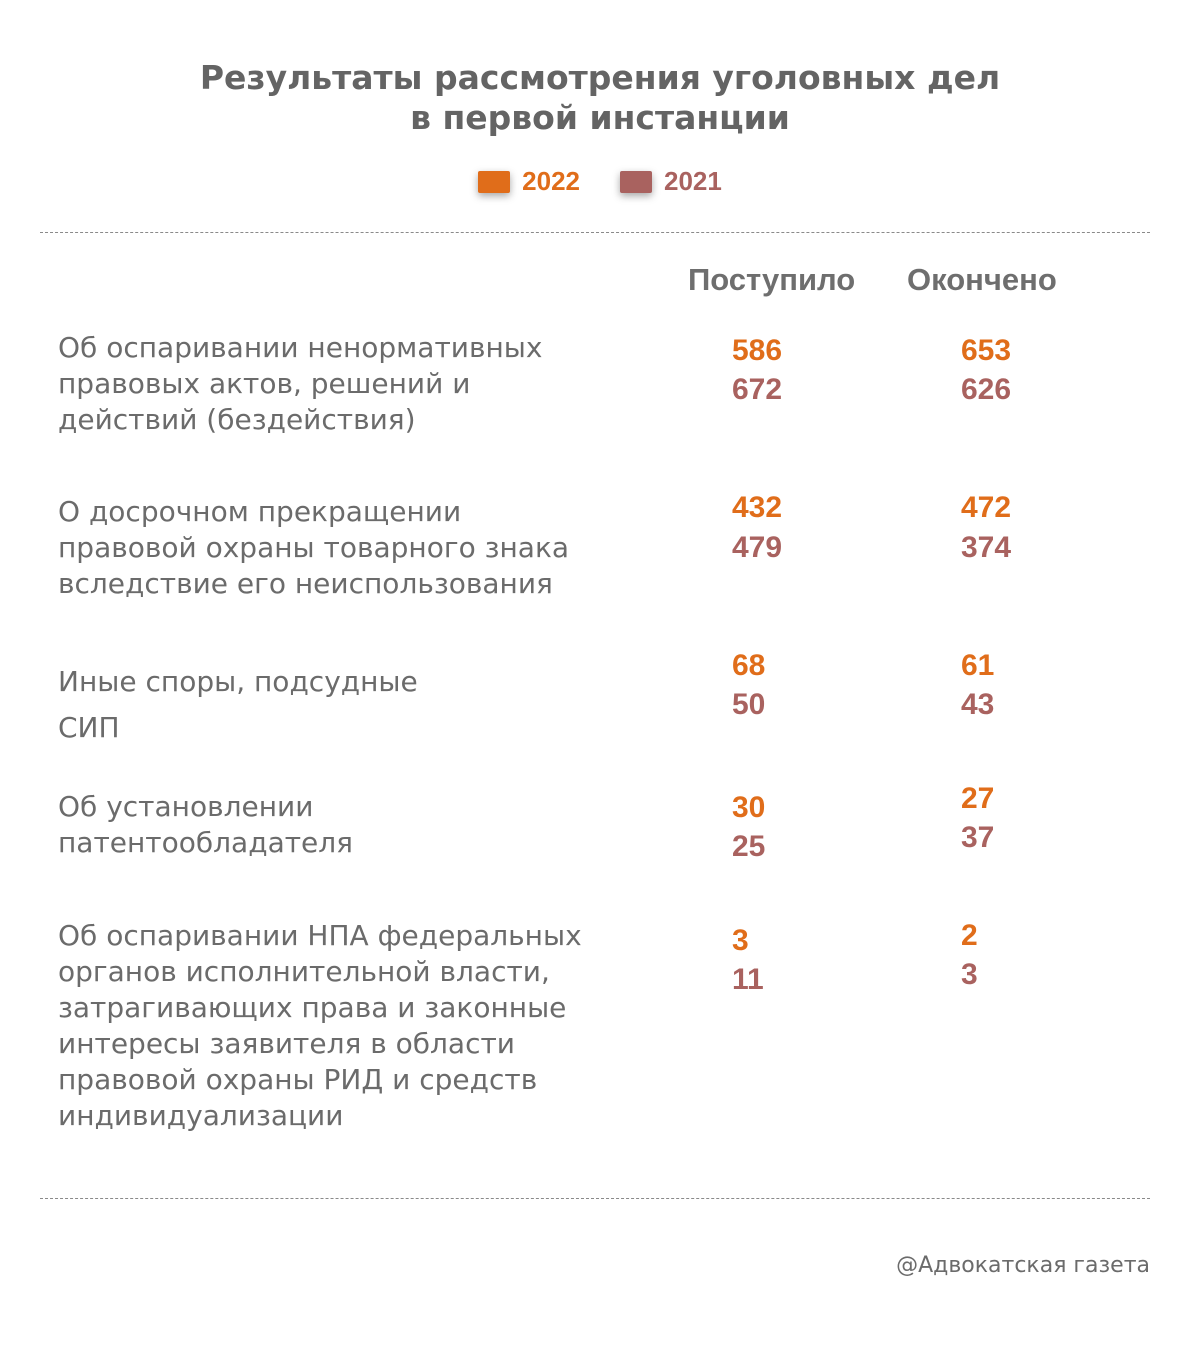 The width and height of the screenshot is (1200, 1348). I want to click on value-received-2022: 586, so click(757, 350).